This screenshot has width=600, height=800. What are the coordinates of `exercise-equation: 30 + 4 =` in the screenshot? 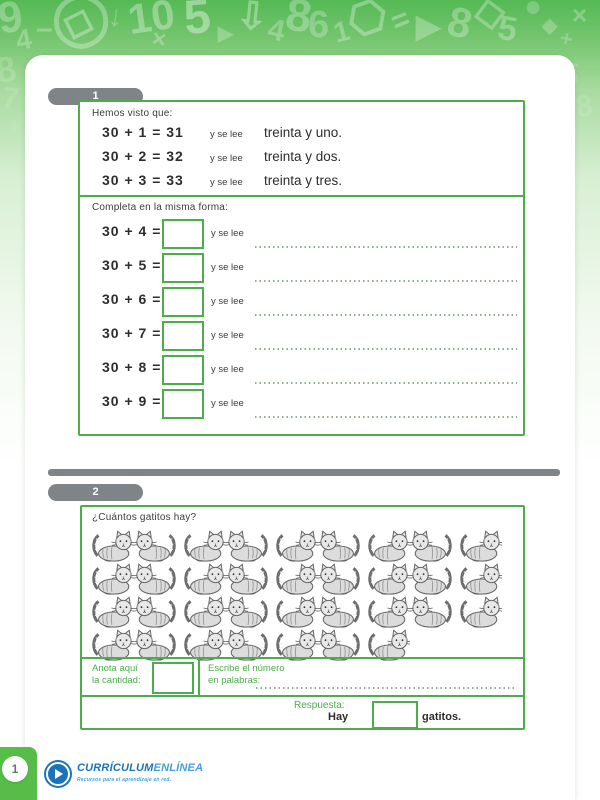 It's located at (132, 231).